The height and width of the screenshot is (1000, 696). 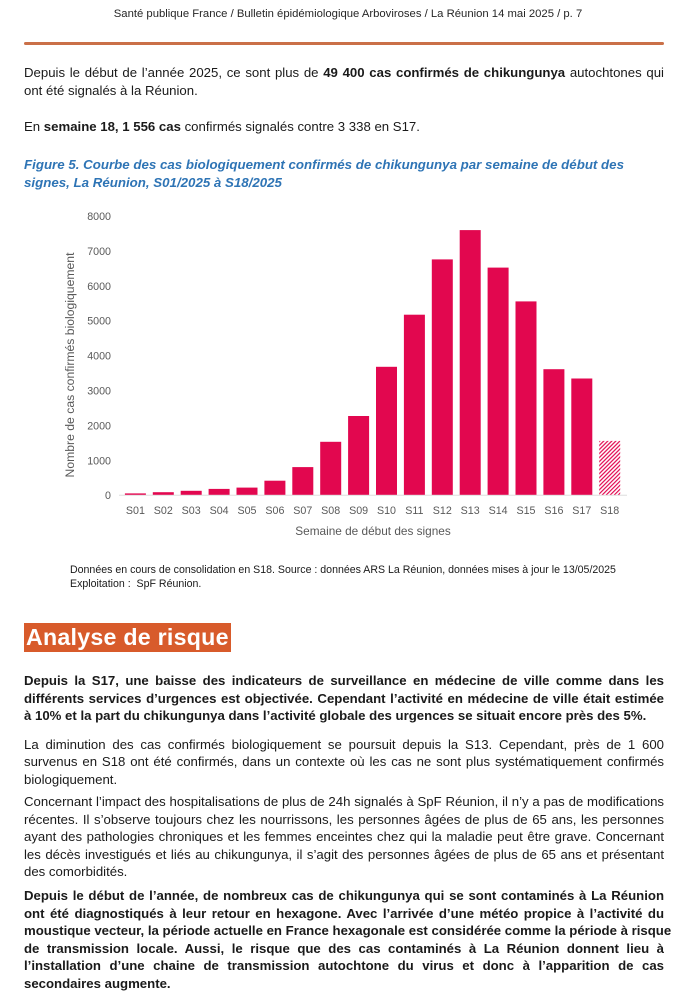 What do you see at coordinates (99, 252) in the screenshot?
I see `svg-text: 7000` at bounding box center [99, 252].